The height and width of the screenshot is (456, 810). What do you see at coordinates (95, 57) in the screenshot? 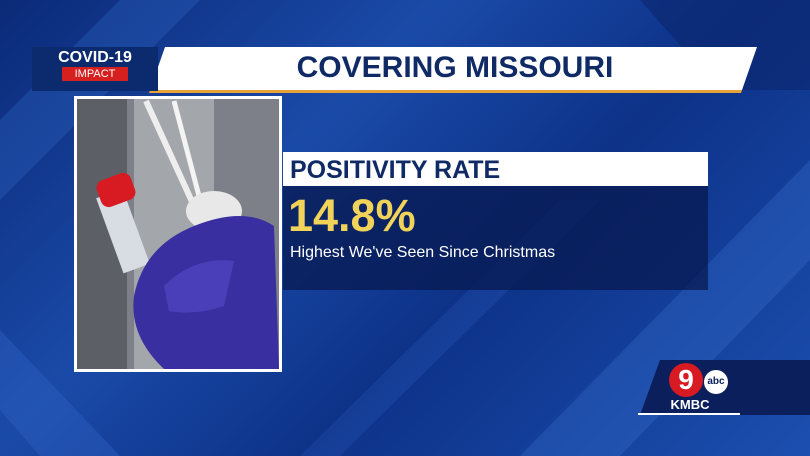
I see `badge-title: COVID-19` at bounding box center [95, 57].